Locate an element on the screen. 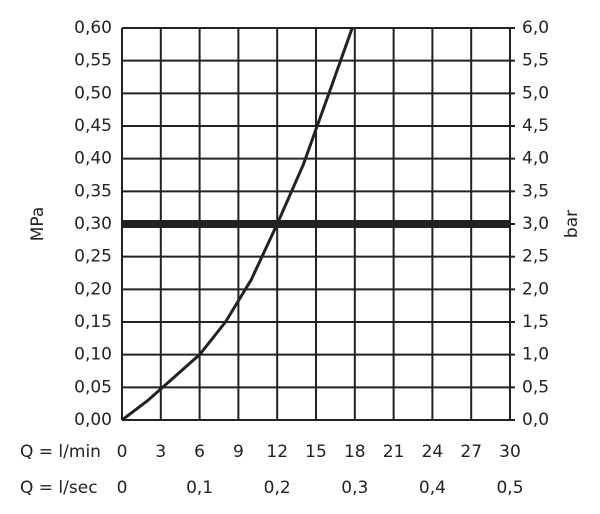 The height and width of the screenshot is (514, 600). y-axis-label: MPa is located at coordinates (38, 224).